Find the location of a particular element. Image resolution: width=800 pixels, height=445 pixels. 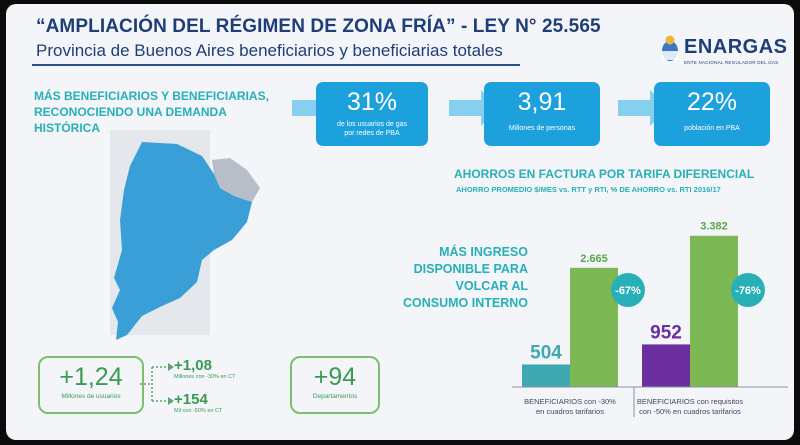

stat-caption: Mil con -50% en CT is located at coordinates (198, 411).